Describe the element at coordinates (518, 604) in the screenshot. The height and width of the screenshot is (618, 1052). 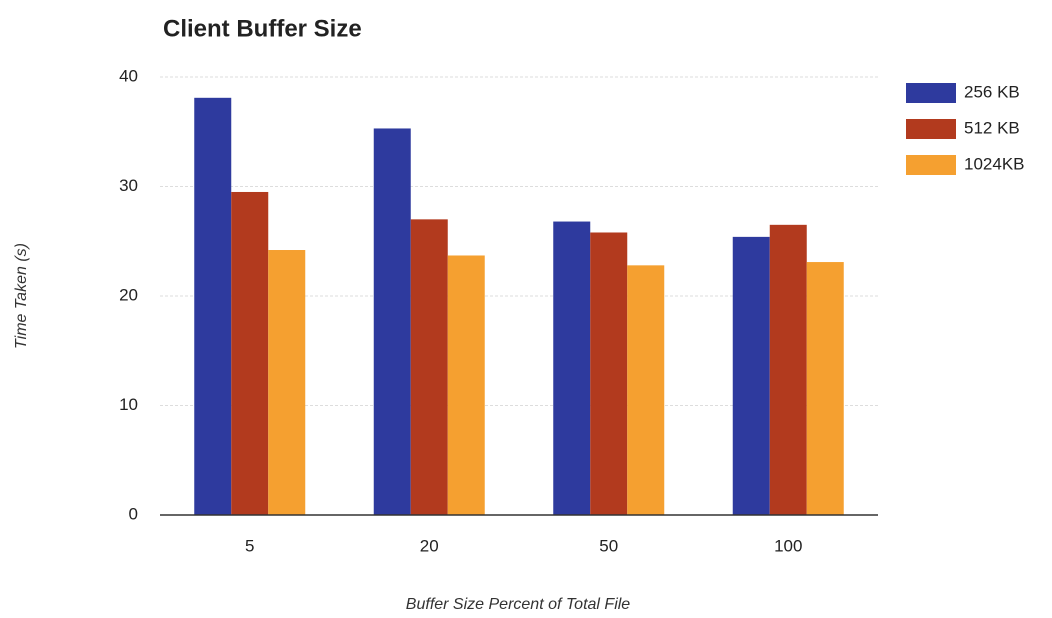
I see `x-axis-label: Buffer Size Percent of Total File` at that location.